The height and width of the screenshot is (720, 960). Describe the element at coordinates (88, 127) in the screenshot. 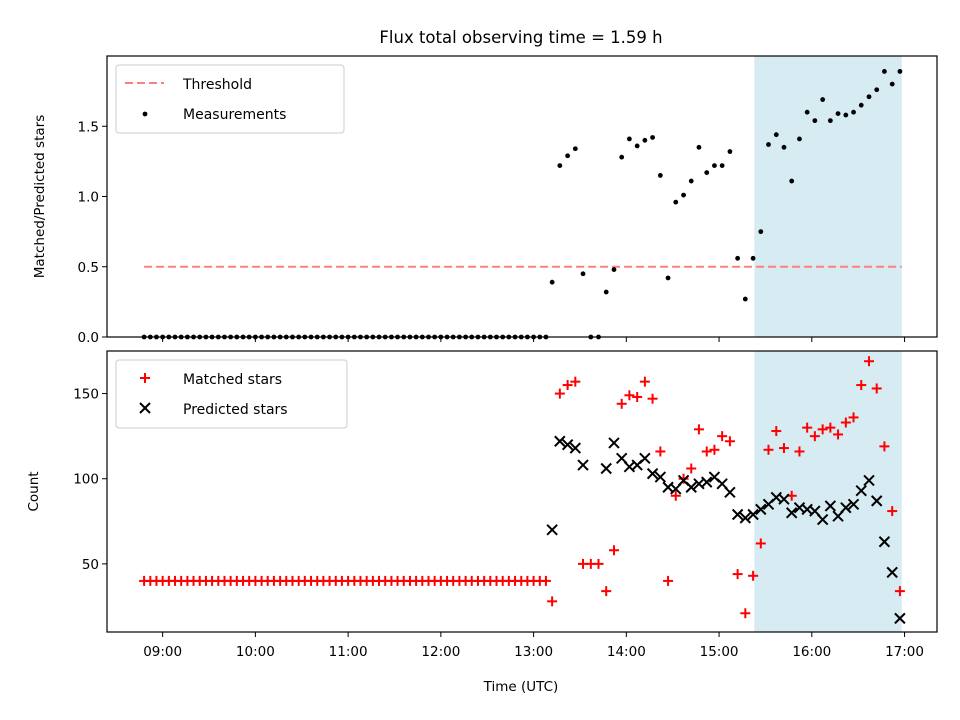

I see `y-tick-label: 1.5` at that location.